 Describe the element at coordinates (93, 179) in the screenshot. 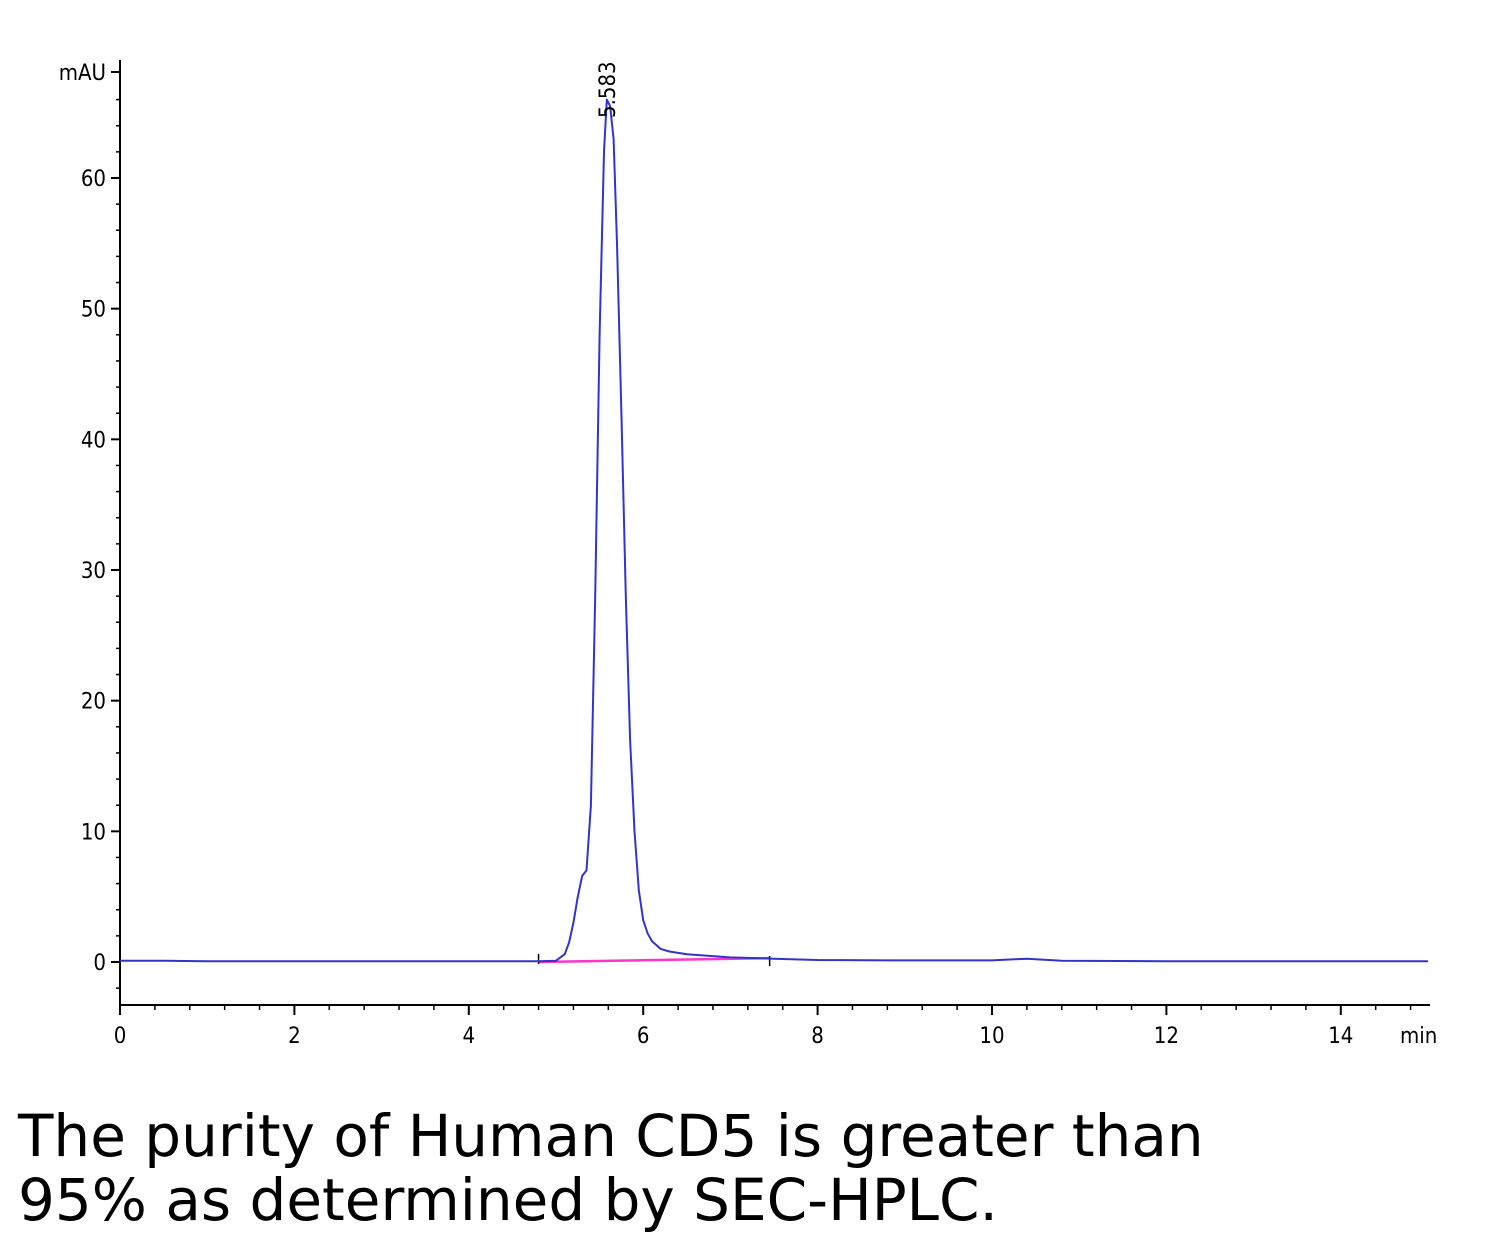

I see `y-tick-label: 60` at that location.